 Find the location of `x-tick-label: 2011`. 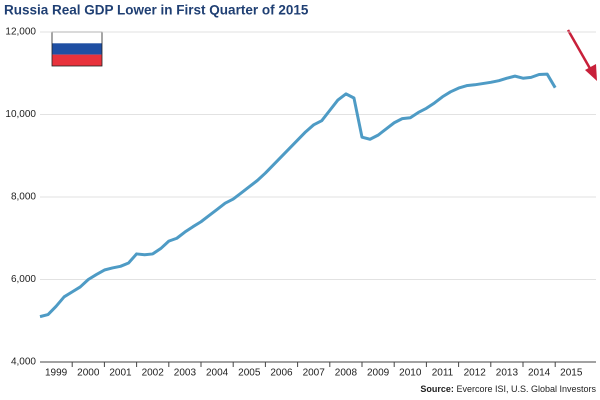

x-tick-label: 2011 is located at coordinates (443, 373).